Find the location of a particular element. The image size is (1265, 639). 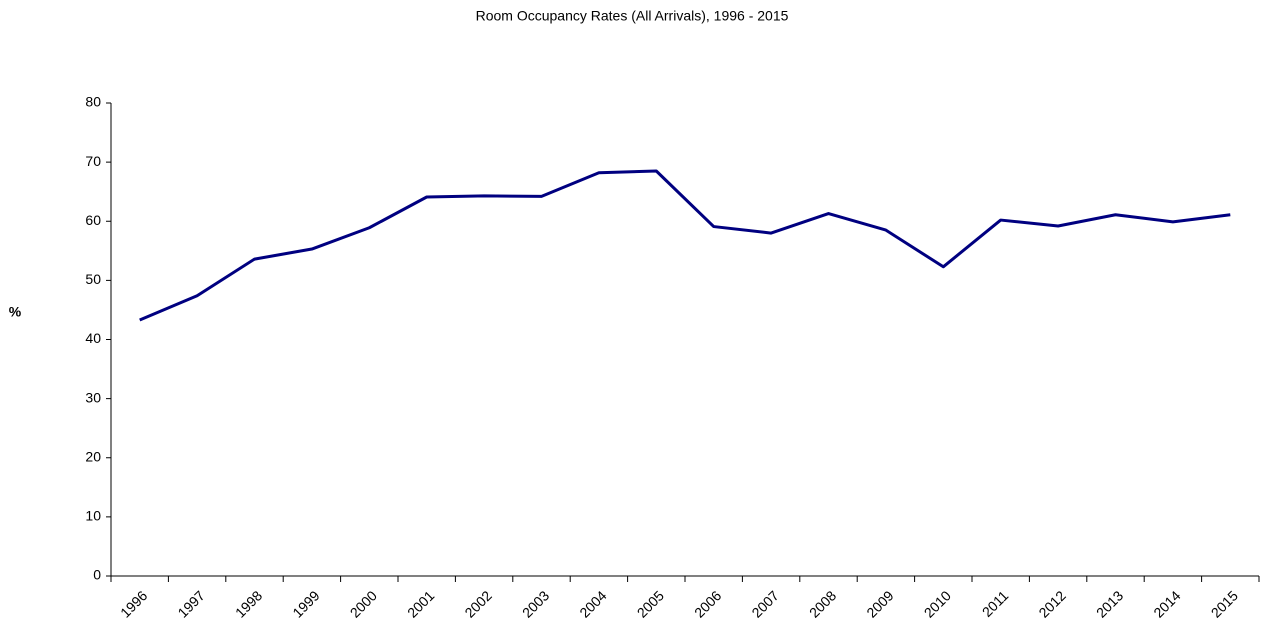

x-tick-label: 2003 is located at coordinates (535, 603).